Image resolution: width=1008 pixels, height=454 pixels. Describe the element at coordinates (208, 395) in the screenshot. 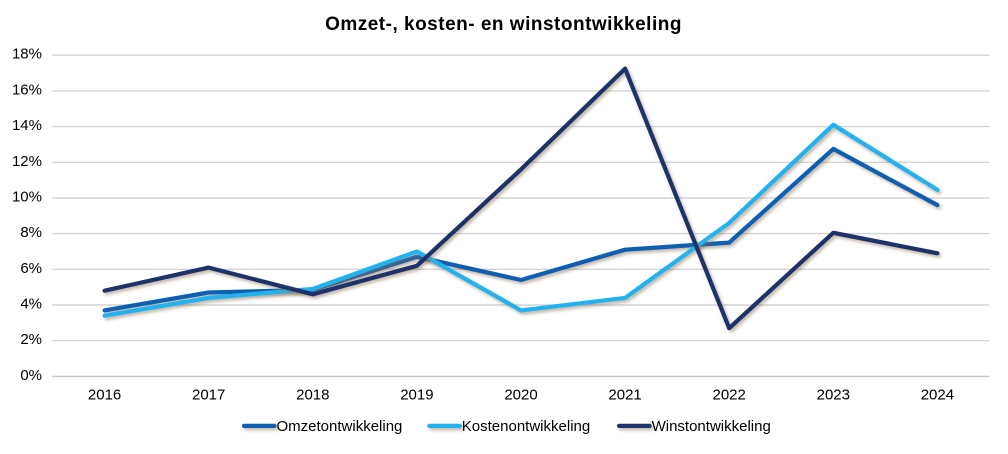

I see `svg-text: 2017` at that location.